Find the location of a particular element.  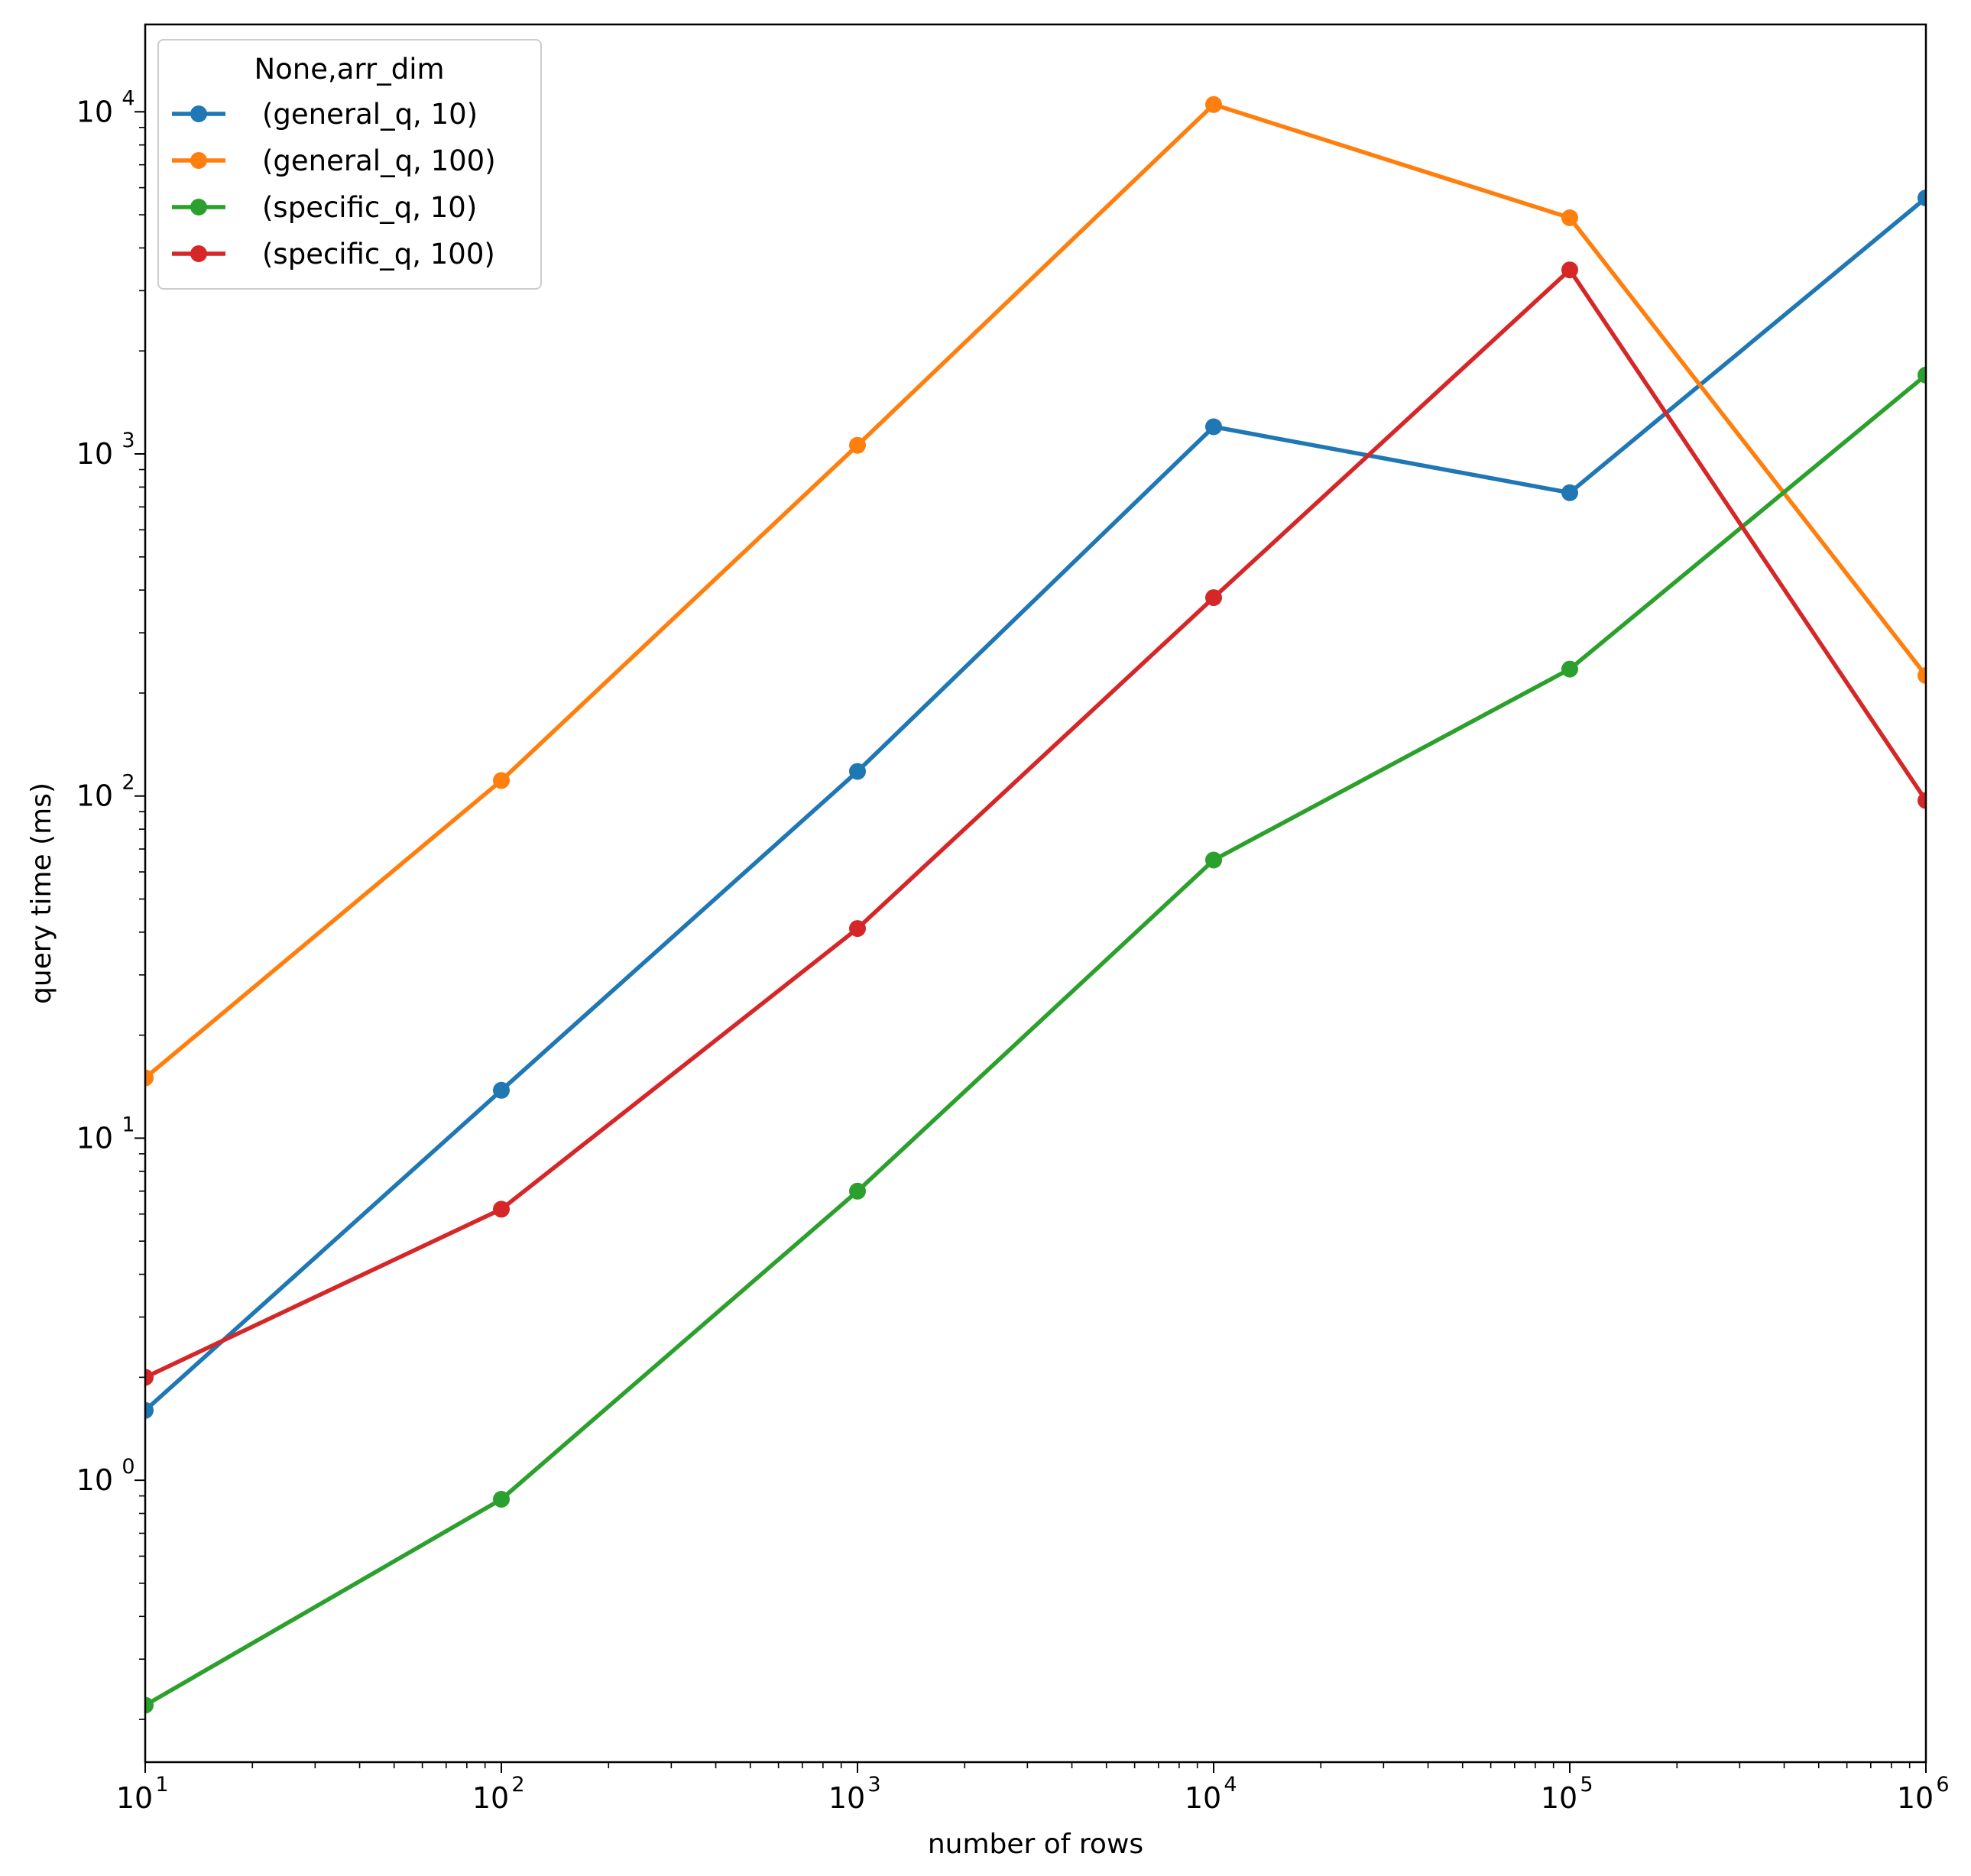

y-tick-exponent: 2 is located at coordinates (128, 783).